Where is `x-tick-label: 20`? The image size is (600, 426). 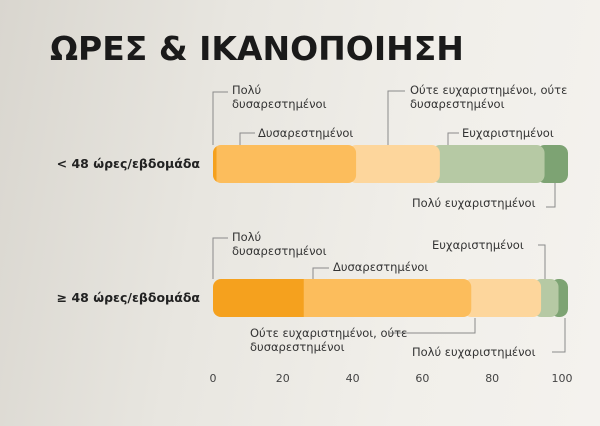 x-tick-label: 20 is located at coordinates (283, 378).